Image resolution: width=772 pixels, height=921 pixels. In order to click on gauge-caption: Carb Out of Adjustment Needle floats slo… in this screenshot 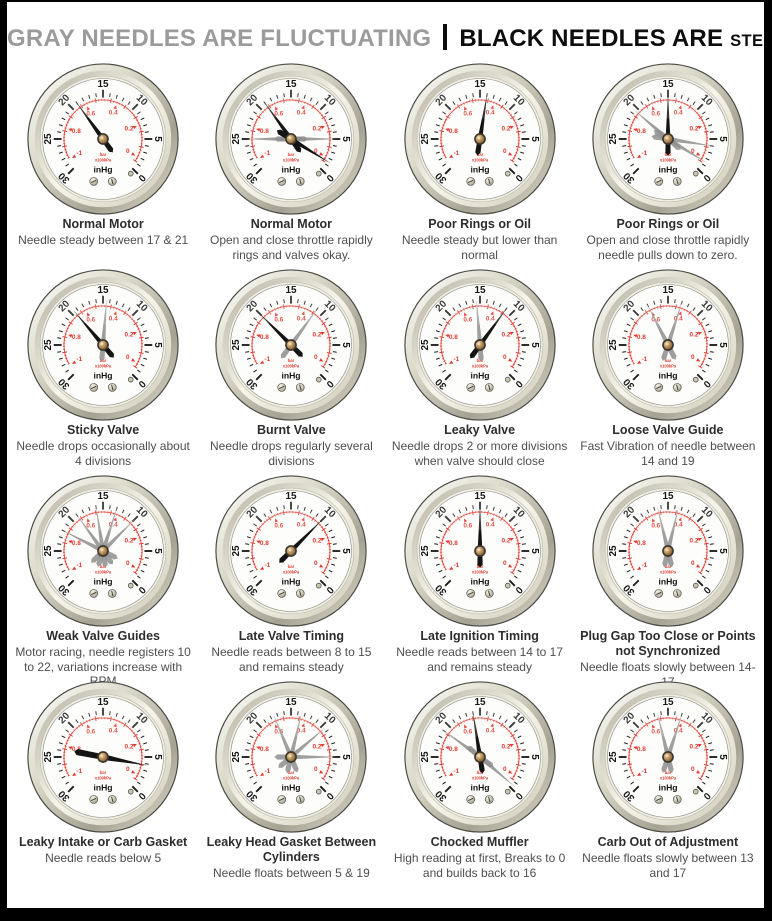, I will do `click(668, 857)`.